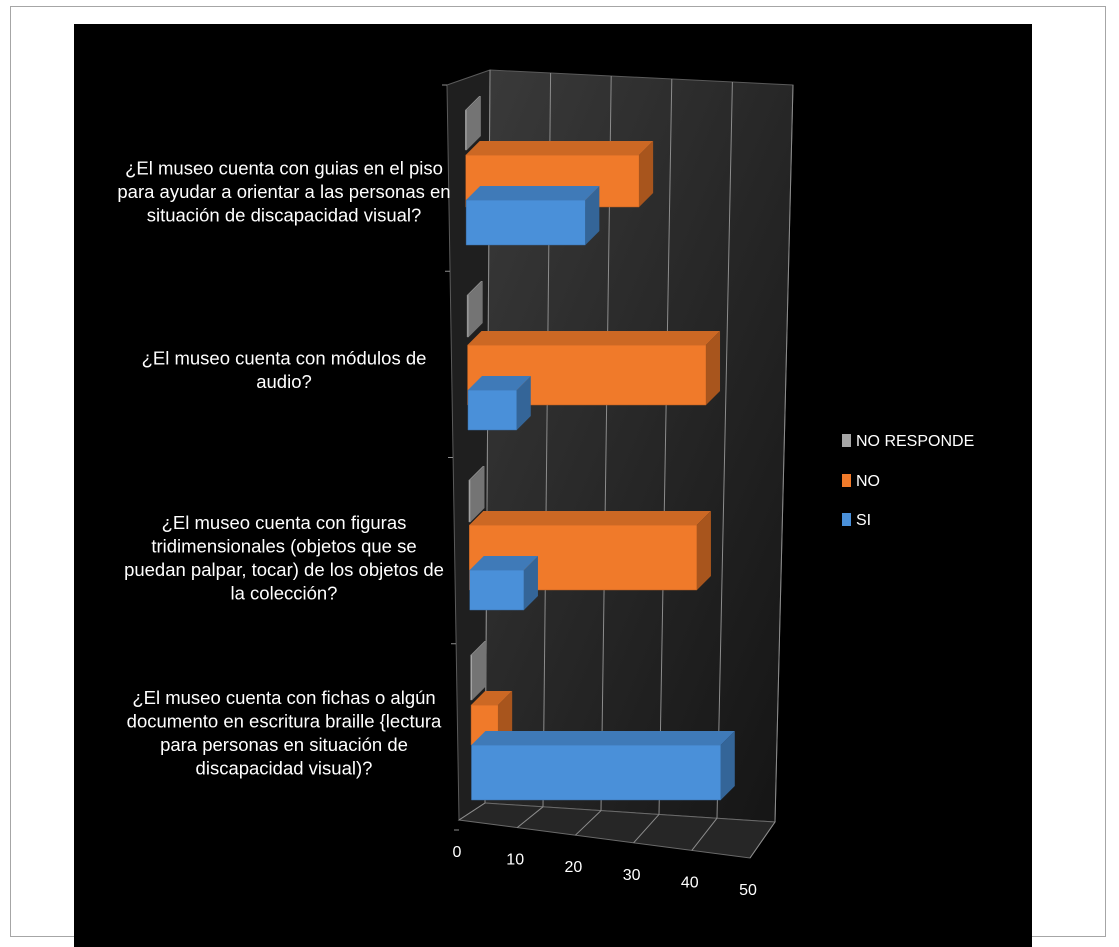  Describe the element at coordinates (703, 550) in the screenshot. I see `bar-no-3-end` at that location.